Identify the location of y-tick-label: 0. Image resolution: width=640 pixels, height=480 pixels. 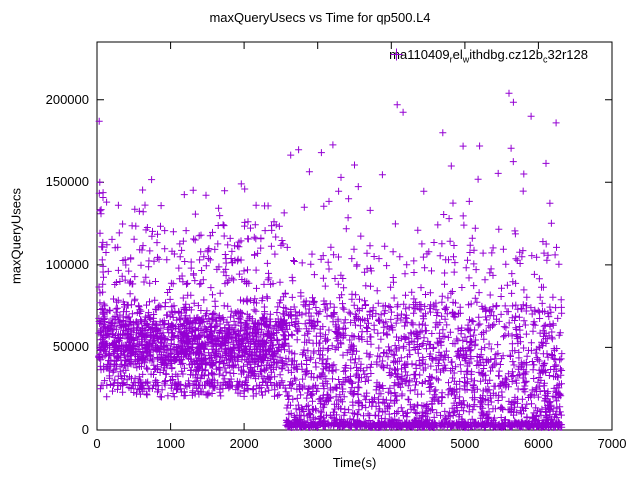
(85, 429).